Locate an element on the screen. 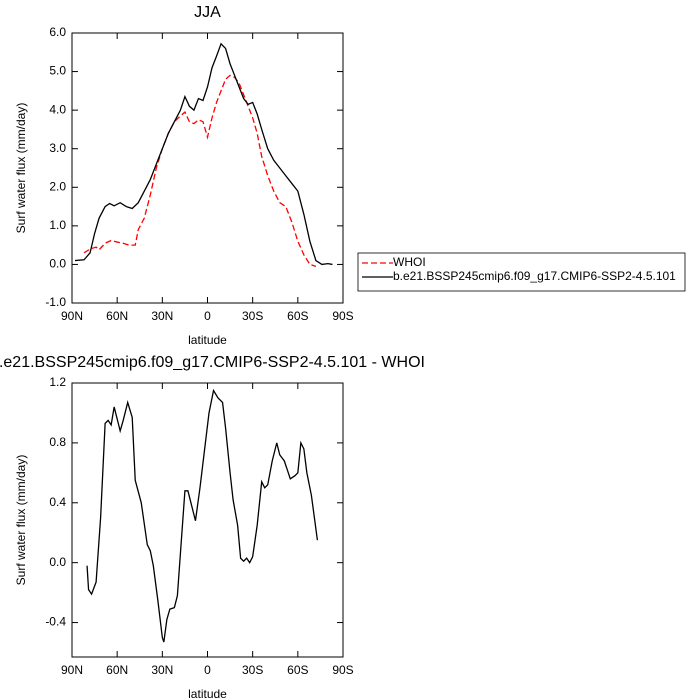 This screenshot has height=700, width=700. y-tick-label: 6.0 is located at coordinates (57, 32).